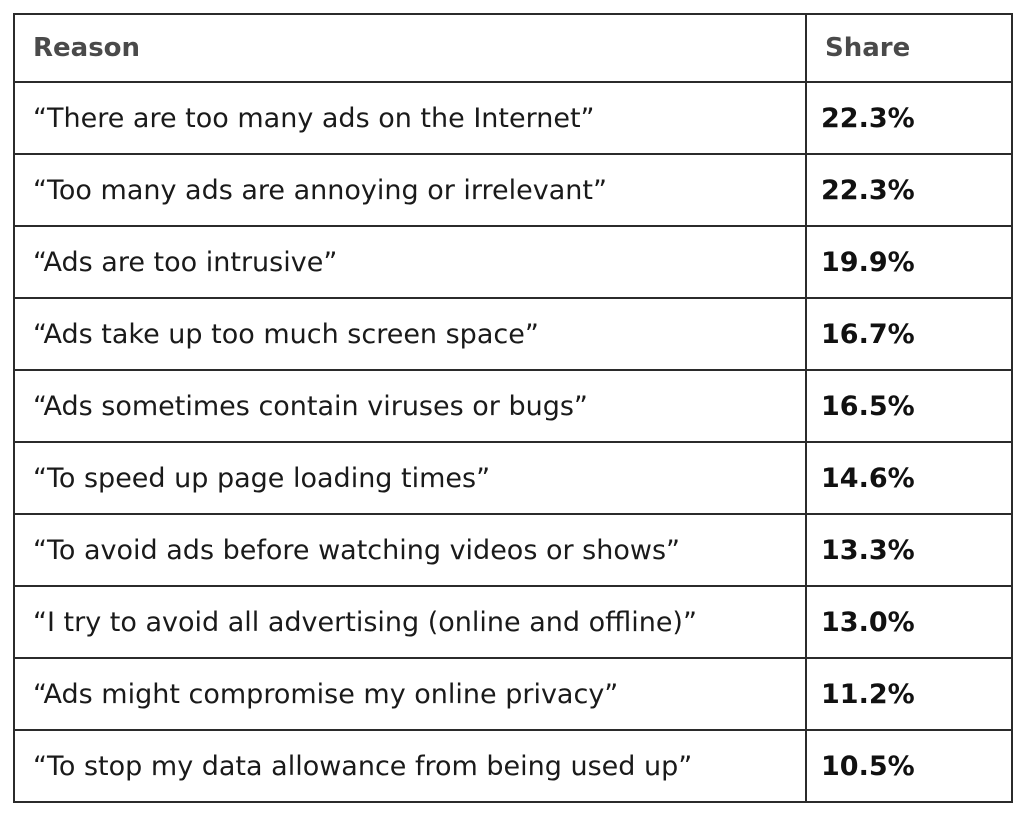  I want to click on share-cell: 10.5%, so click(909, 766).